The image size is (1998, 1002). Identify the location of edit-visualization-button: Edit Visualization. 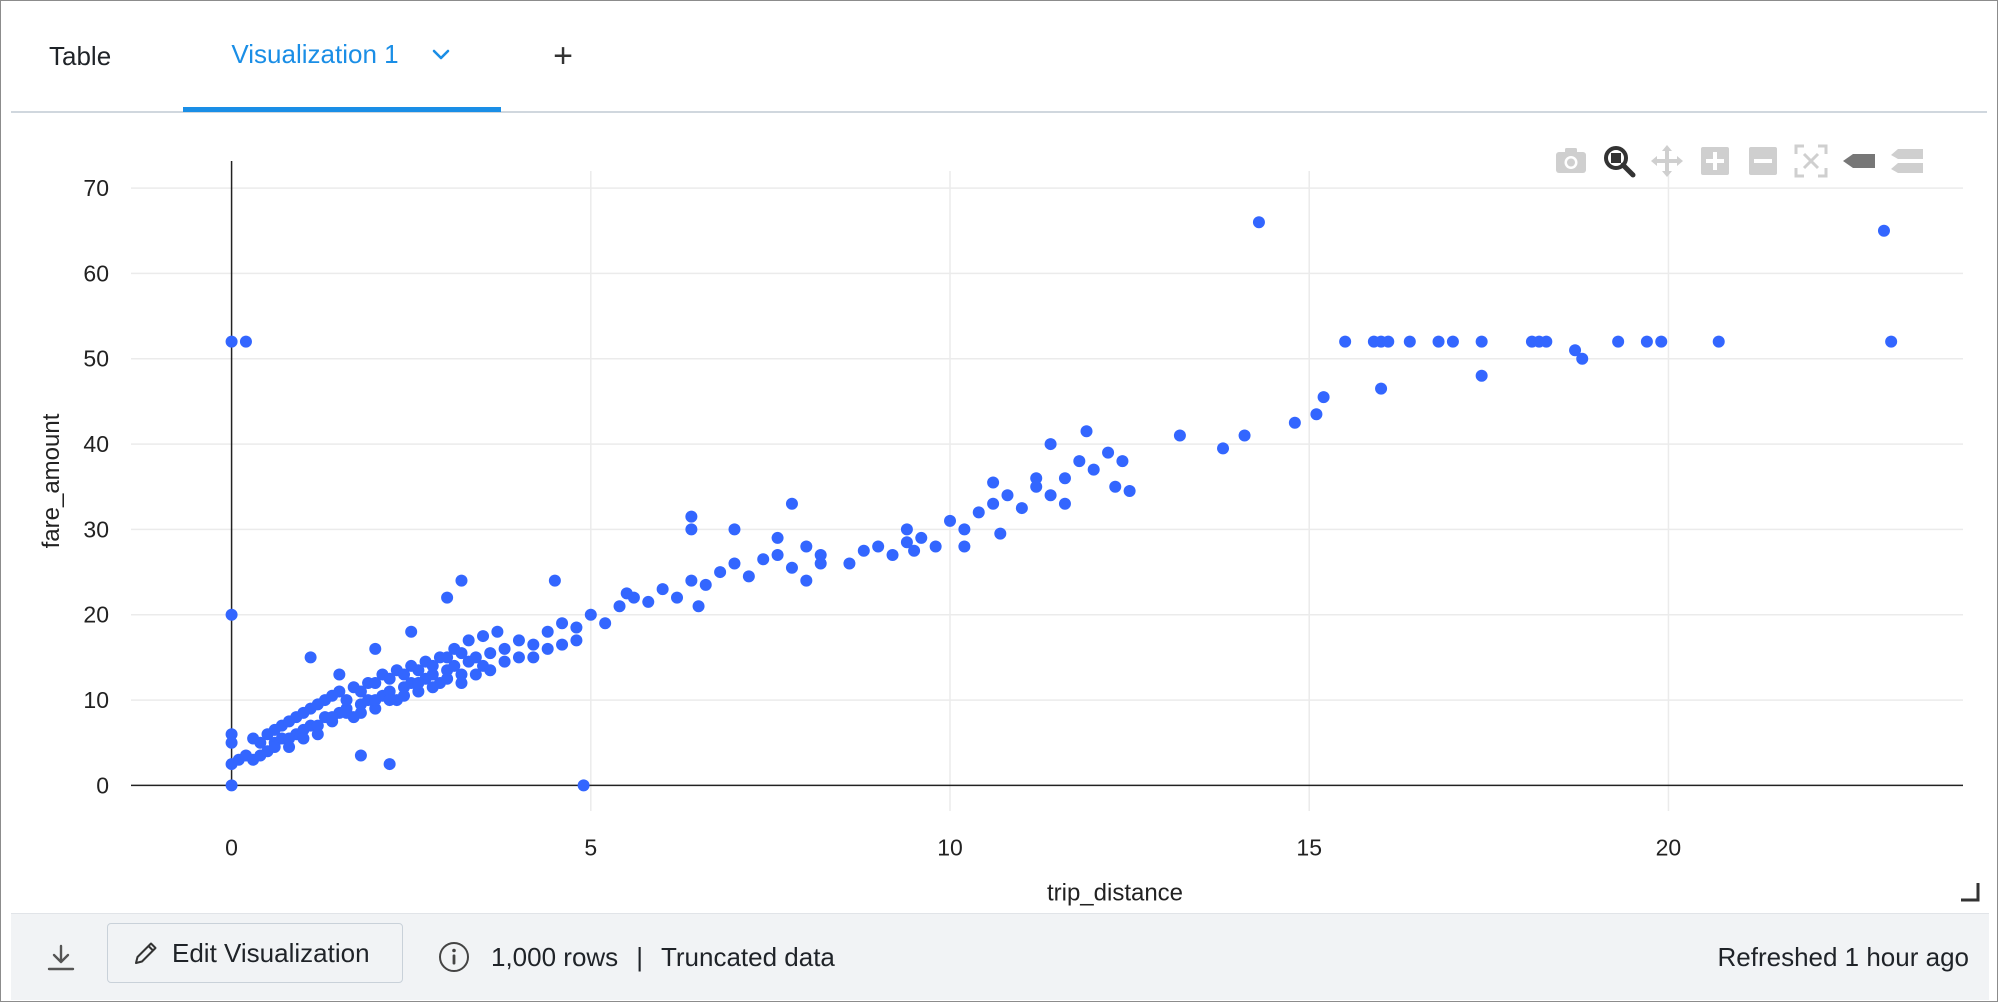
(255, 953).